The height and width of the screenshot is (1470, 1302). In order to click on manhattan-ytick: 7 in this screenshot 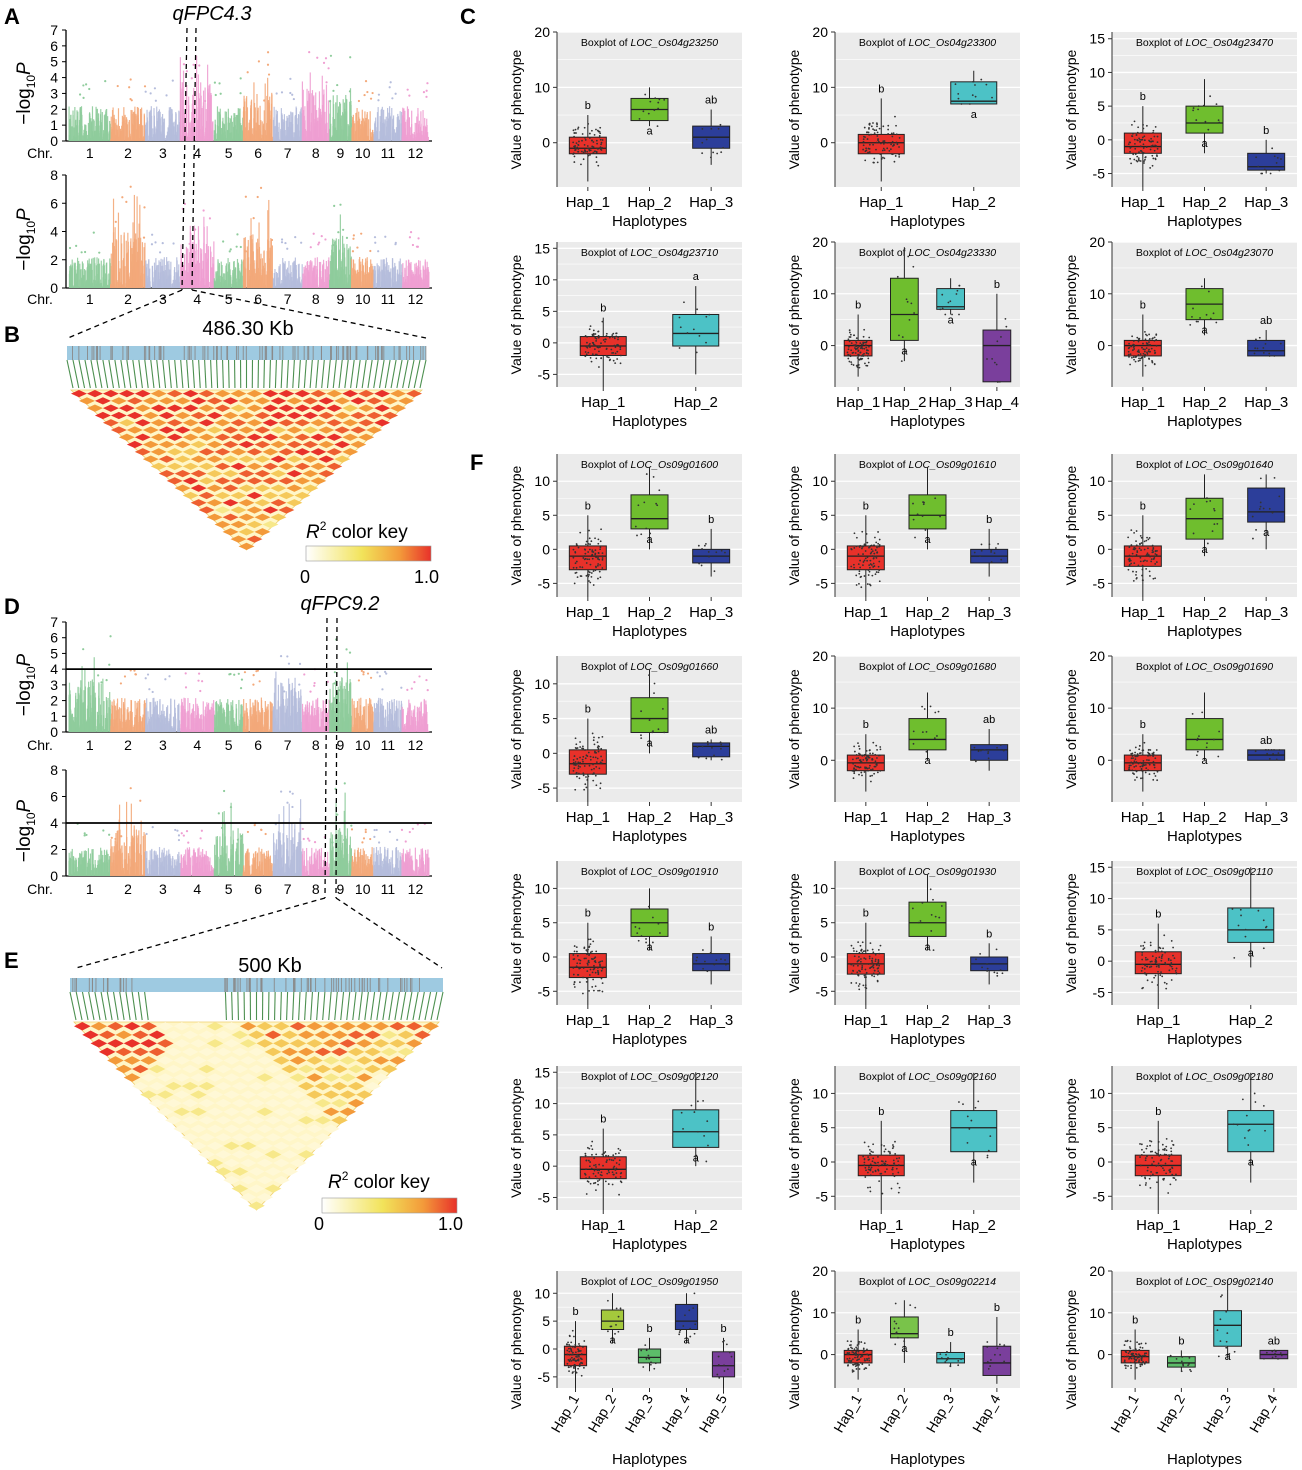, I will do `click(54, 30)`.